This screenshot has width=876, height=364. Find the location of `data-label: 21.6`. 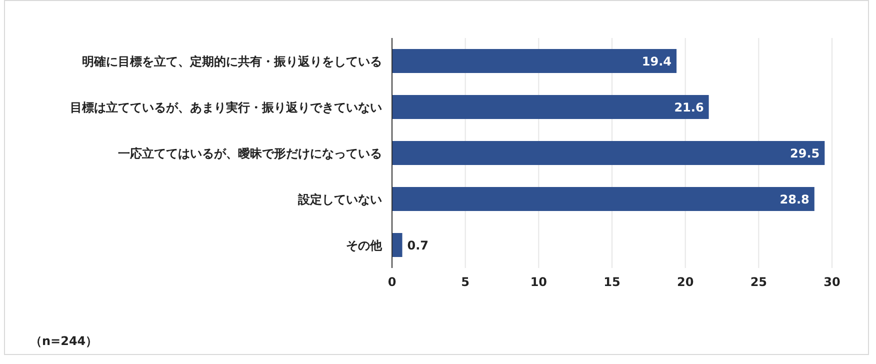

data-label: 21.6 is located at coordinates (689, 107).